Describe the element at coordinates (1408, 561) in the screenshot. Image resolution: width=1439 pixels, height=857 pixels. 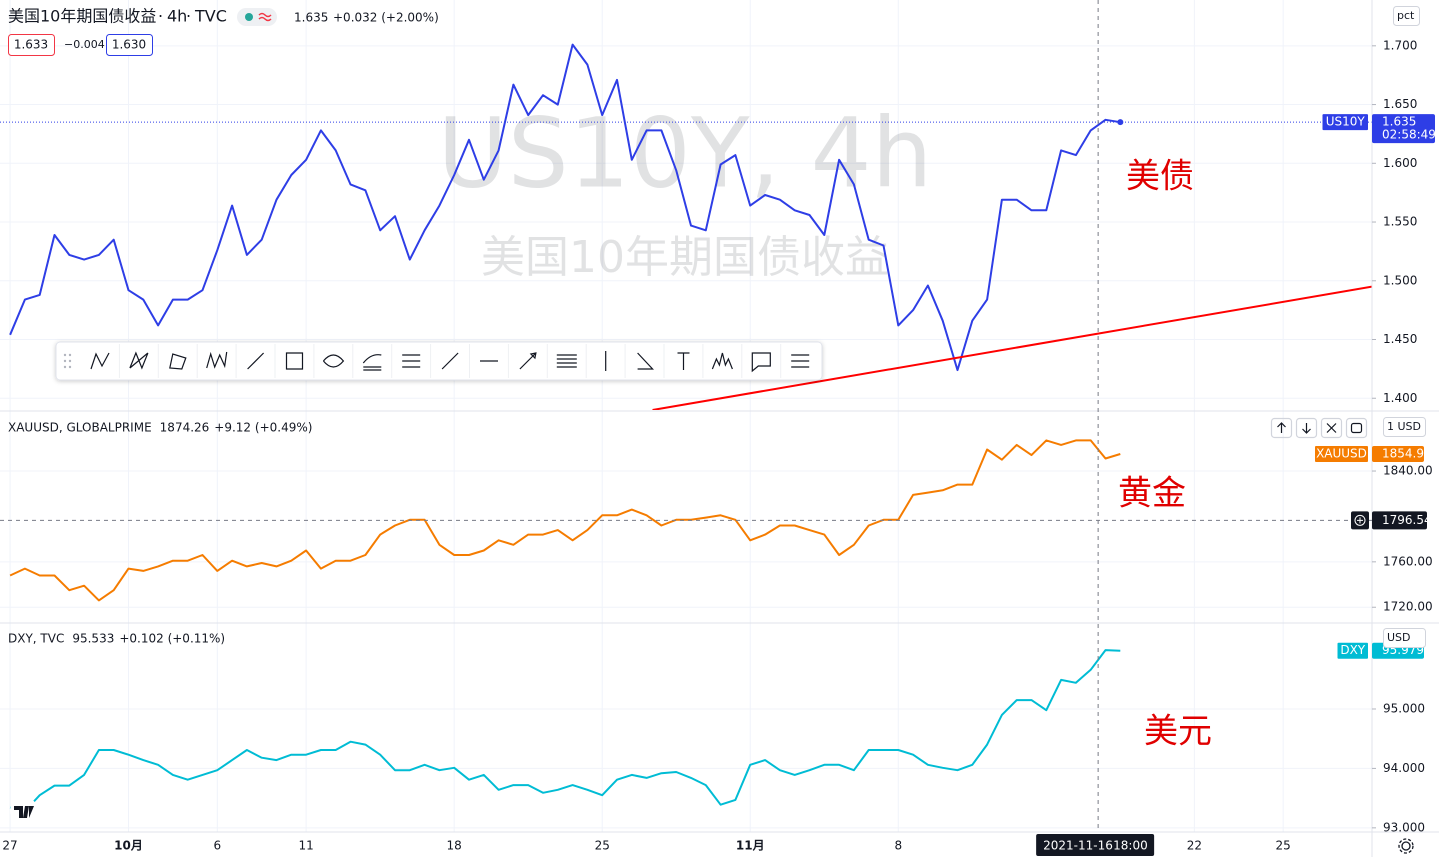
I see `y-tick-label: 1760.00` at that location.